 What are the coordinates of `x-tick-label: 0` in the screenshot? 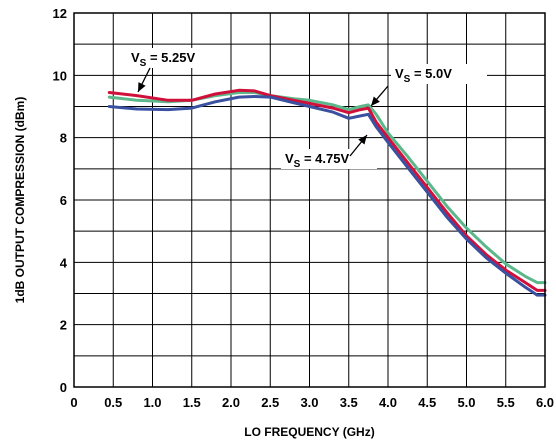 It's located at (73, 402).